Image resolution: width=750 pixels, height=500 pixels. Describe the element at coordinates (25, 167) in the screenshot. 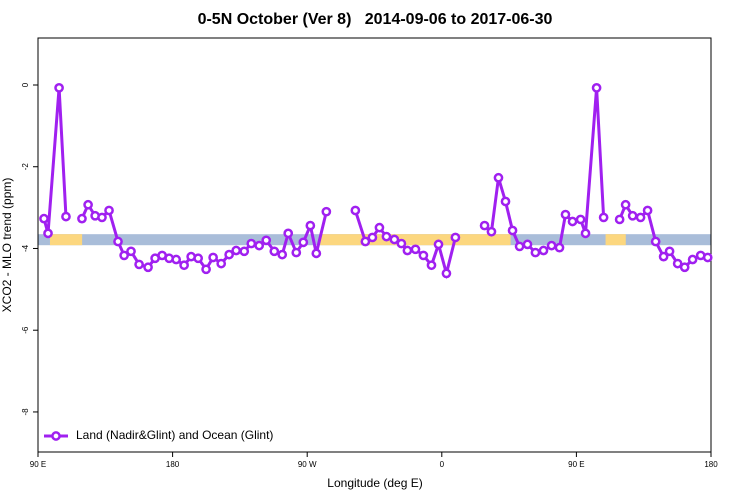

I see `y-tick-label: -2` at that location.